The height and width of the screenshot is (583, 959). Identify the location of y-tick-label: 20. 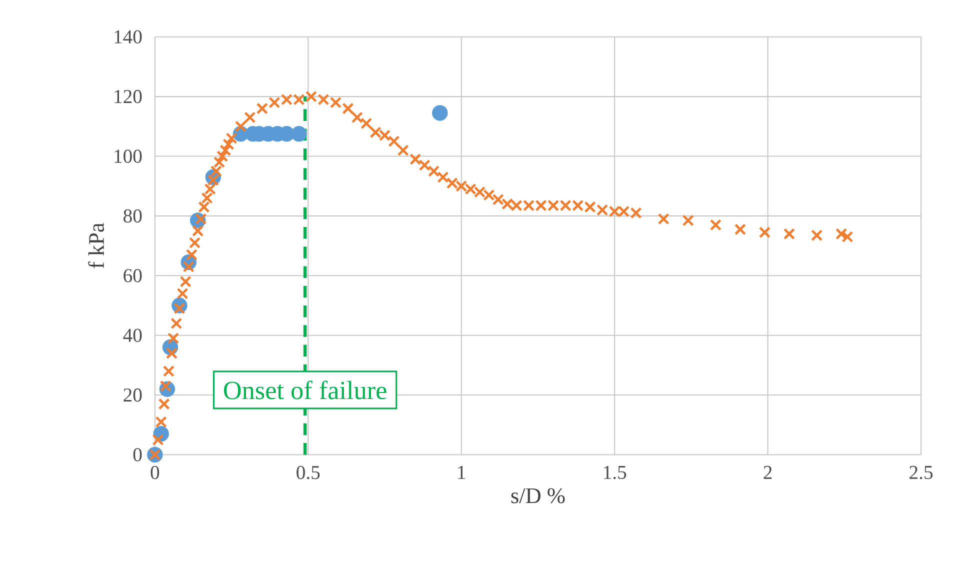
(133, 395).